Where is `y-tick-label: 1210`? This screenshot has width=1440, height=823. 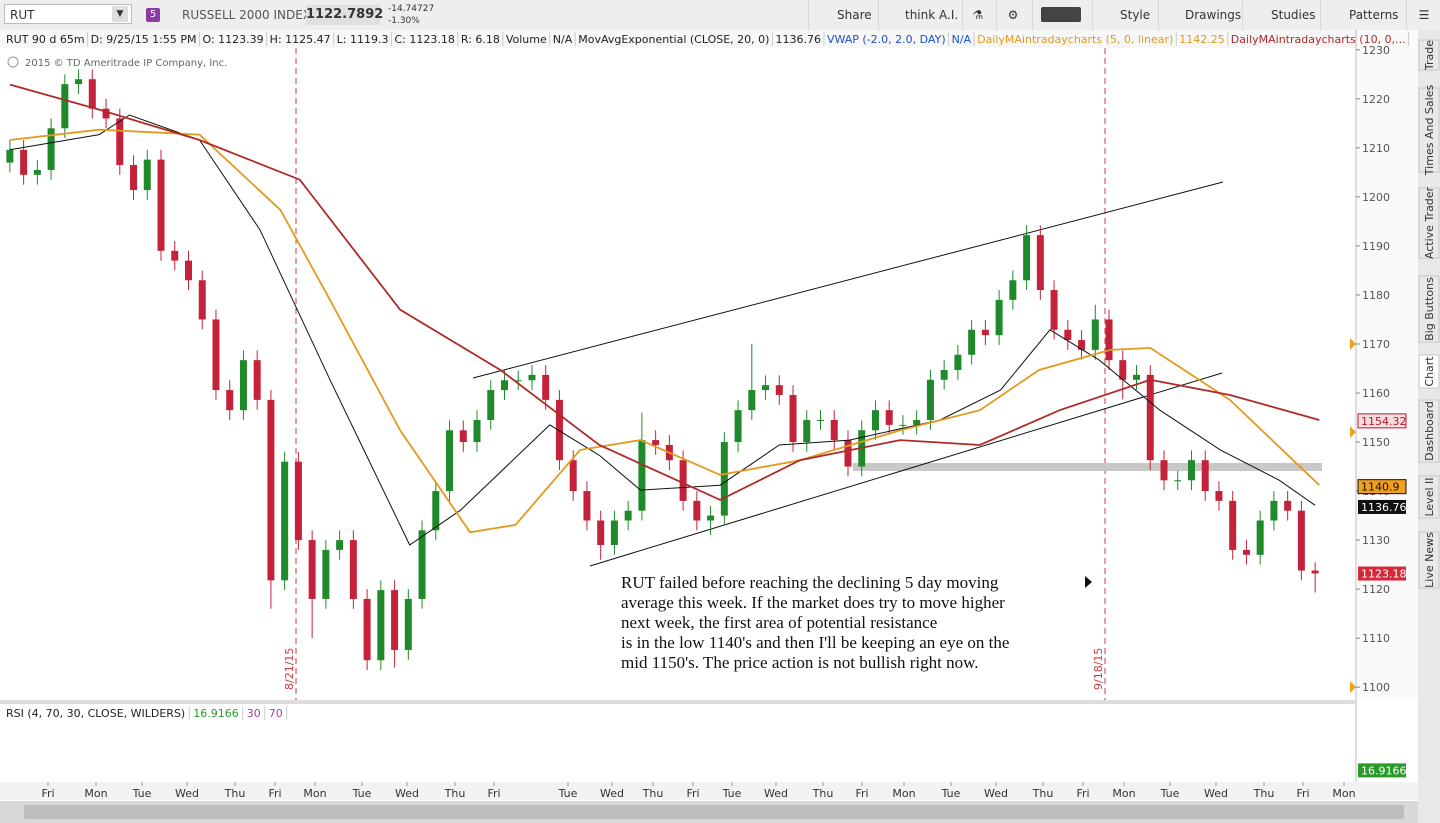 y-tick-label: 1210 is located at coordinates (1376, 148).